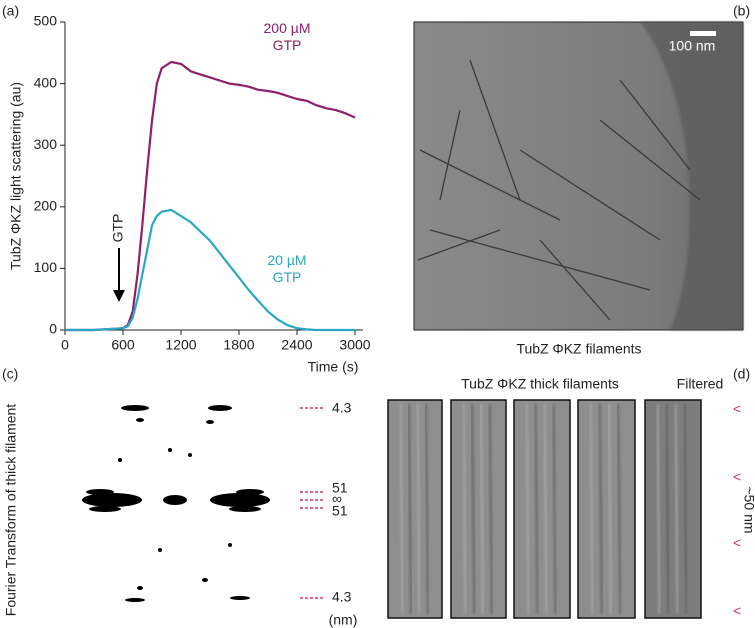 This screenshot has height=628, width=755. What do you see at coordinates (123, 345) in the screenshot?
I see `x-tick-label: 600` at bounding box center [123, 345].